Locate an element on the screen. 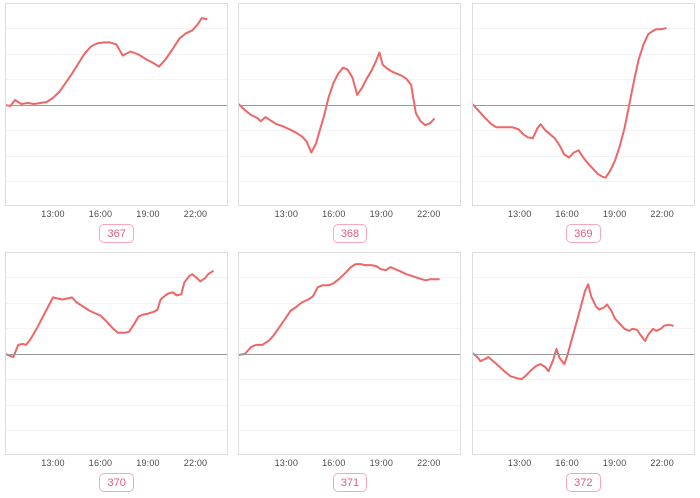 The width and height of the screenshot is (700, 498). badge-row: 367 is located at coordinates (116, 233).